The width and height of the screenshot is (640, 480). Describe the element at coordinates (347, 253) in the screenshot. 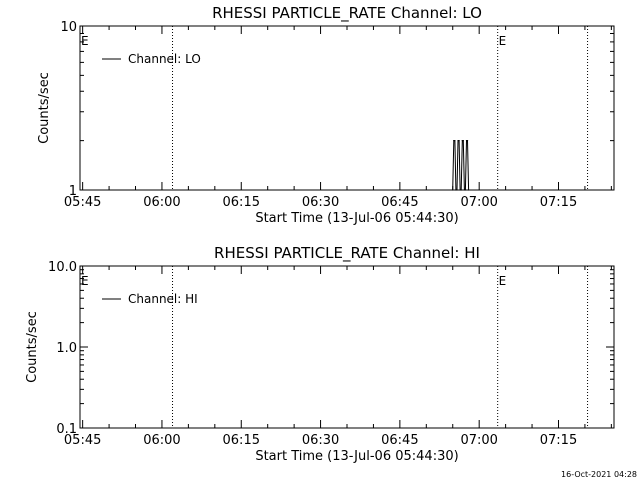

I see `panel-2-title: RHESSI PARTICLE_RATE Channel: HI` at that location.